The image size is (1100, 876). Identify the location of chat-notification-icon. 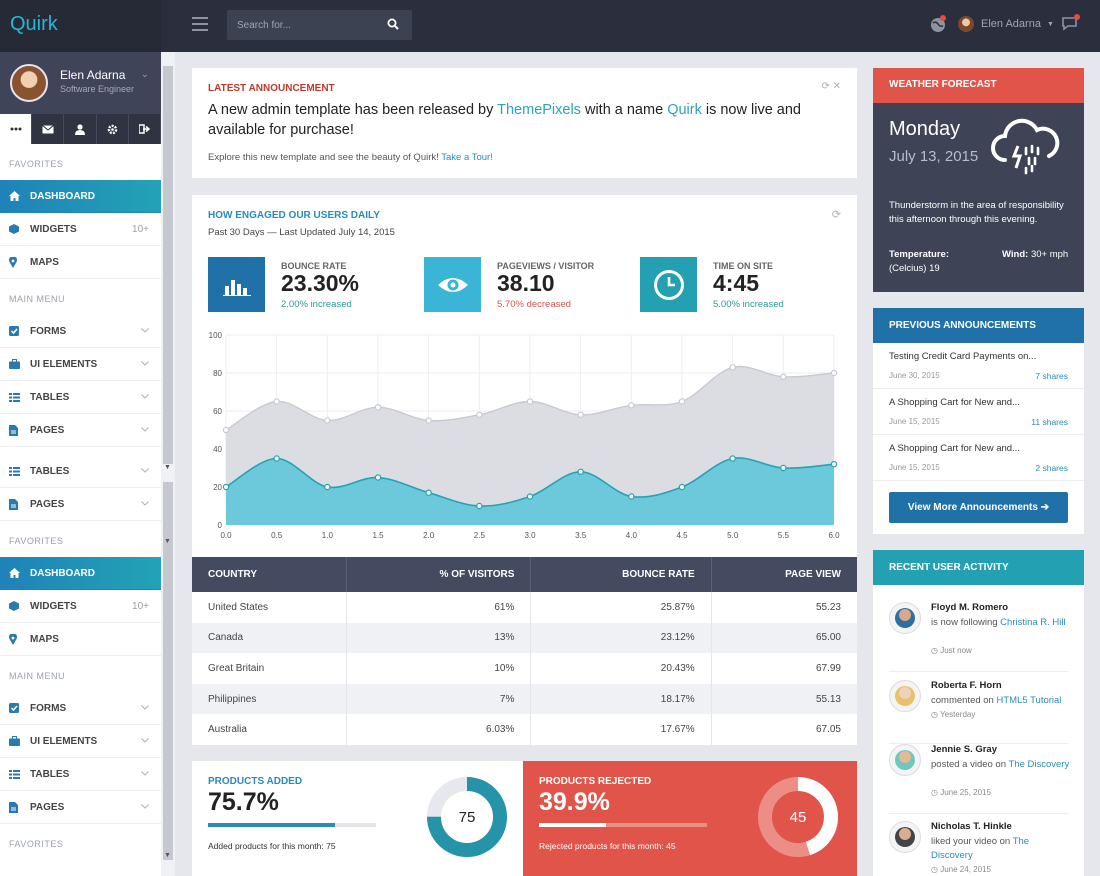
(1071, 24).